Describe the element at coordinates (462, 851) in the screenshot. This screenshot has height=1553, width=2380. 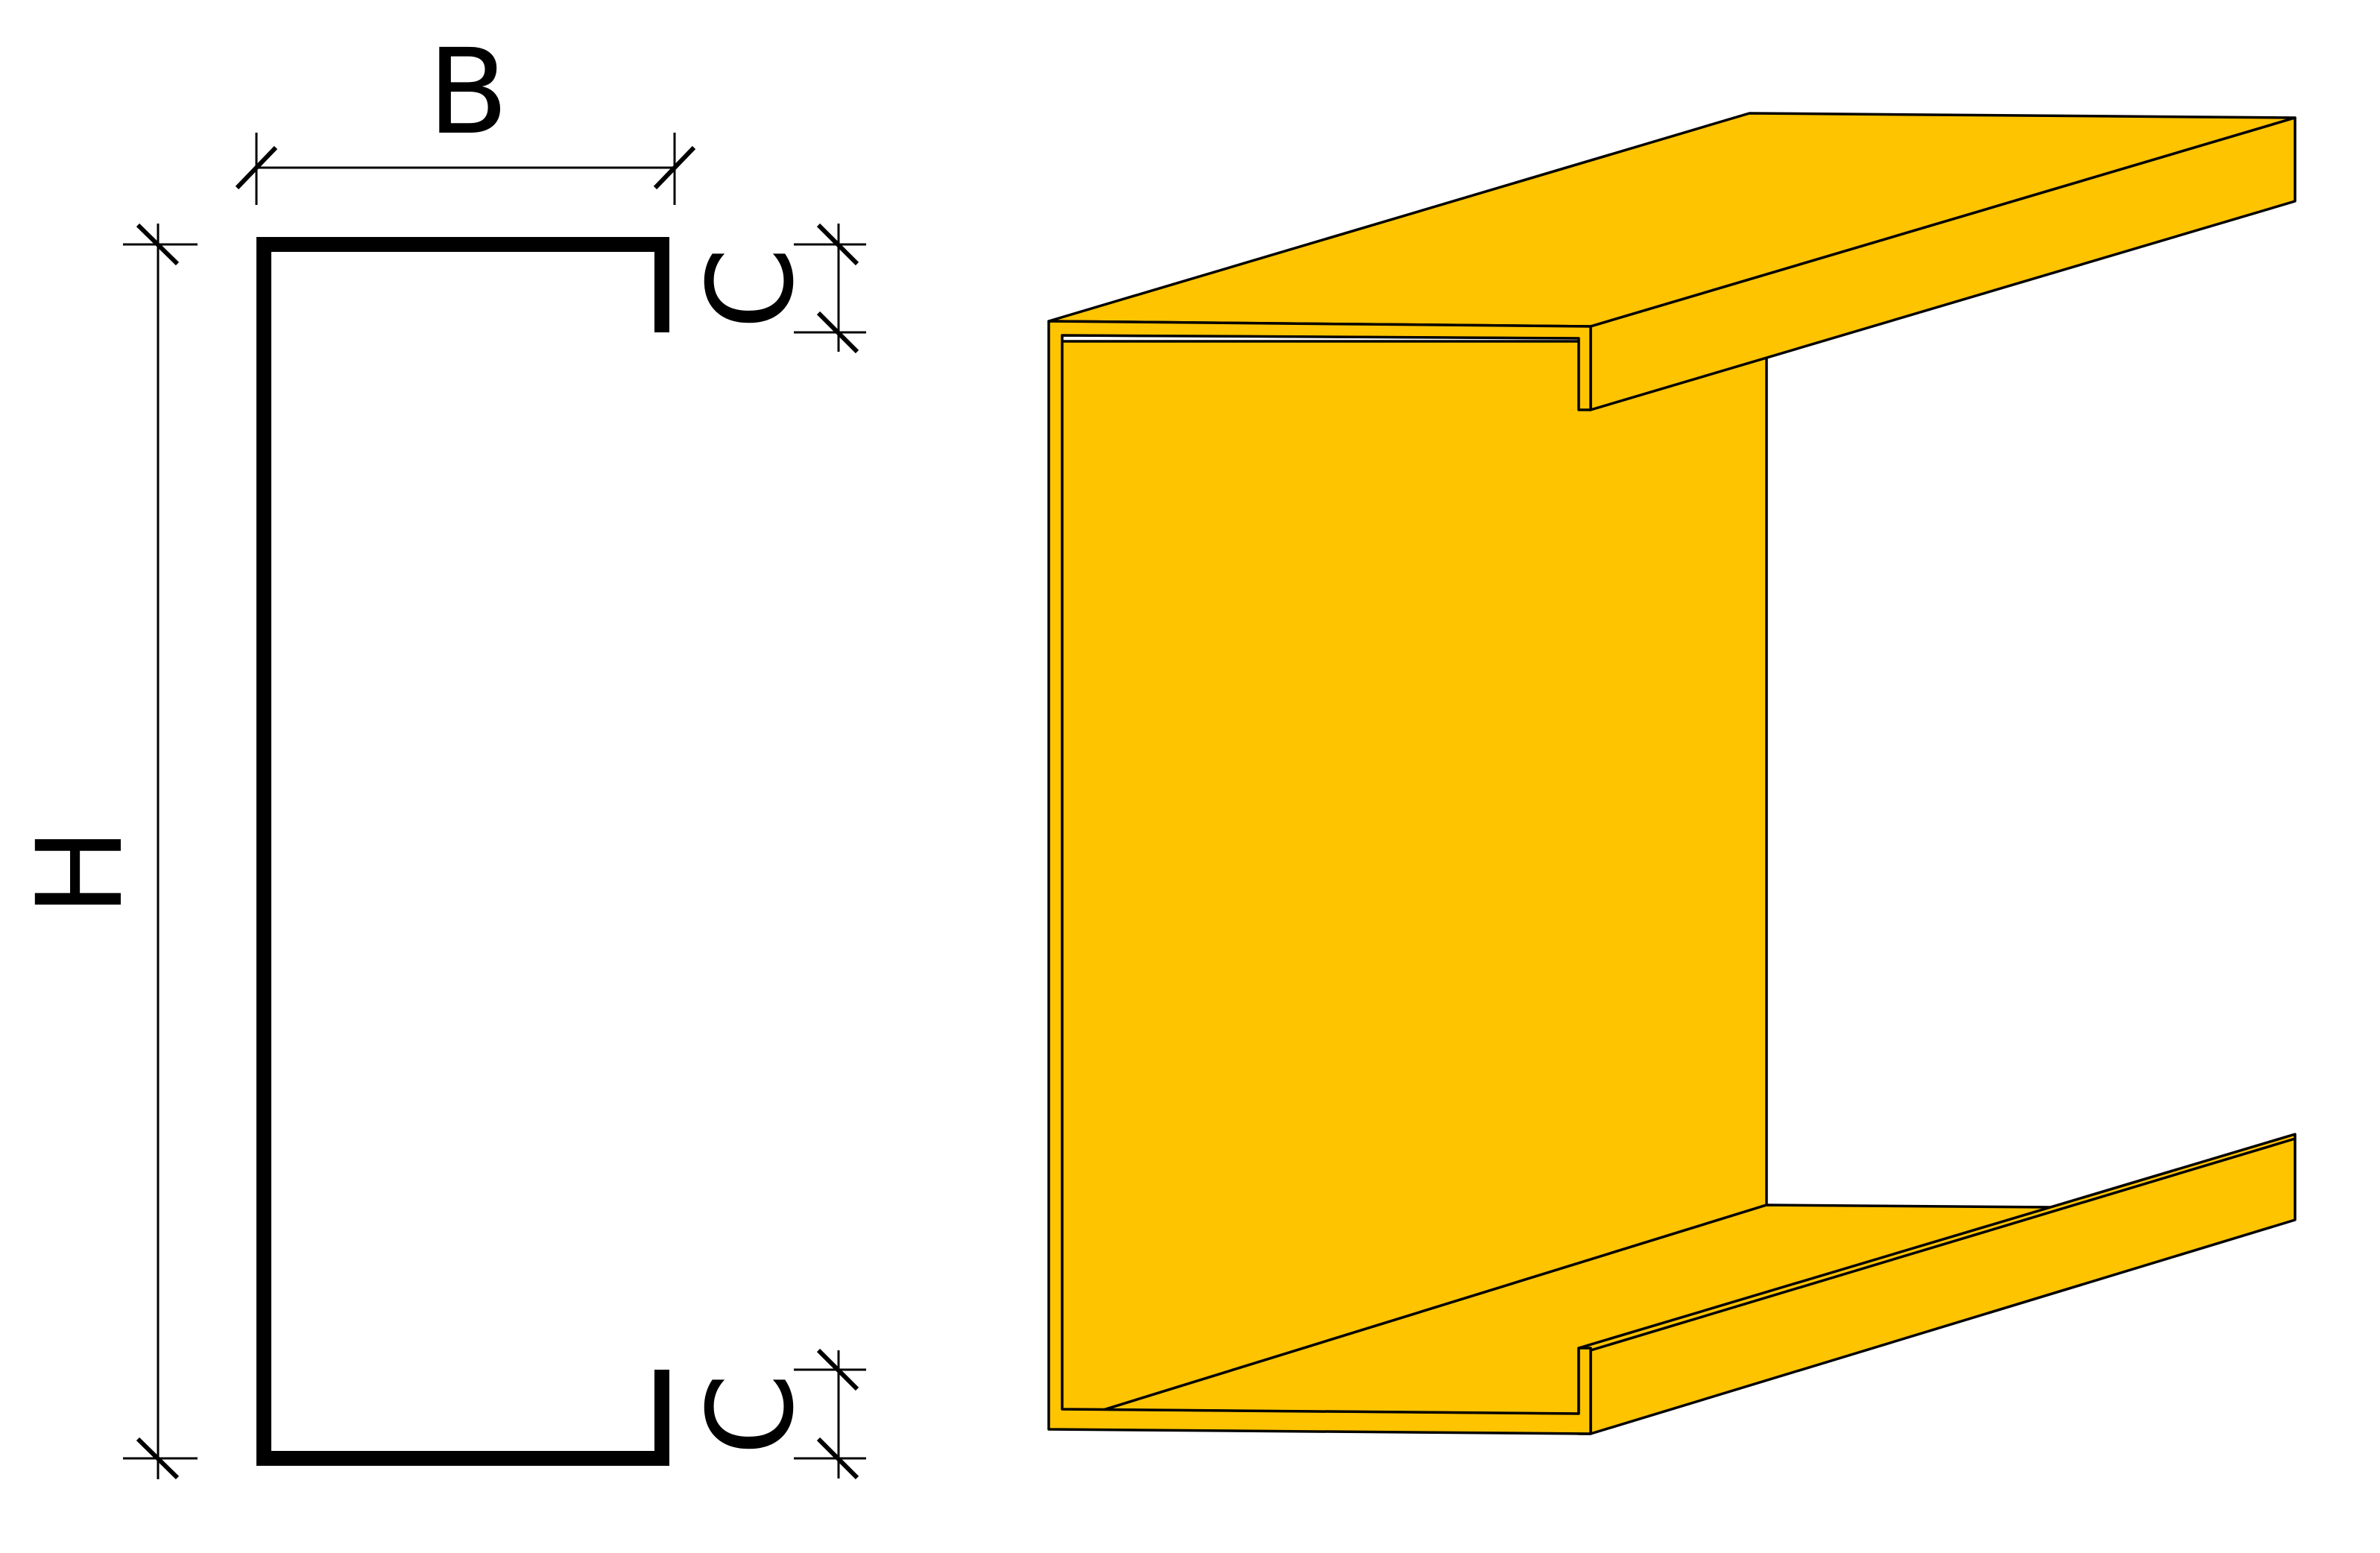
I see `profile-outline` at that location.